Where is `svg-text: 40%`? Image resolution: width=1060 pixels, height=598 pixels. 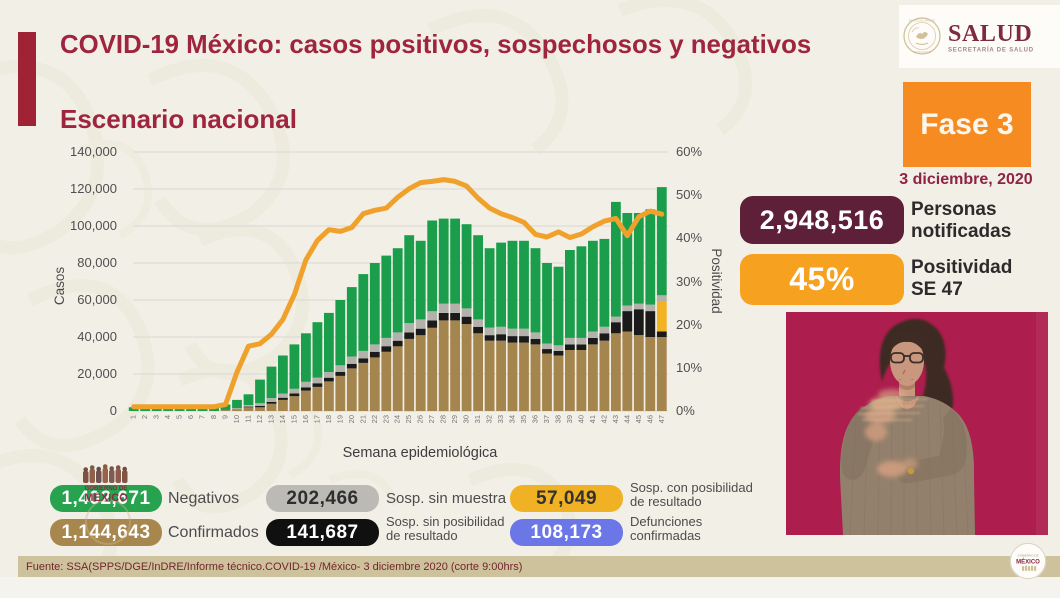 svg-text: 40% is located at coordinates (689, 237).